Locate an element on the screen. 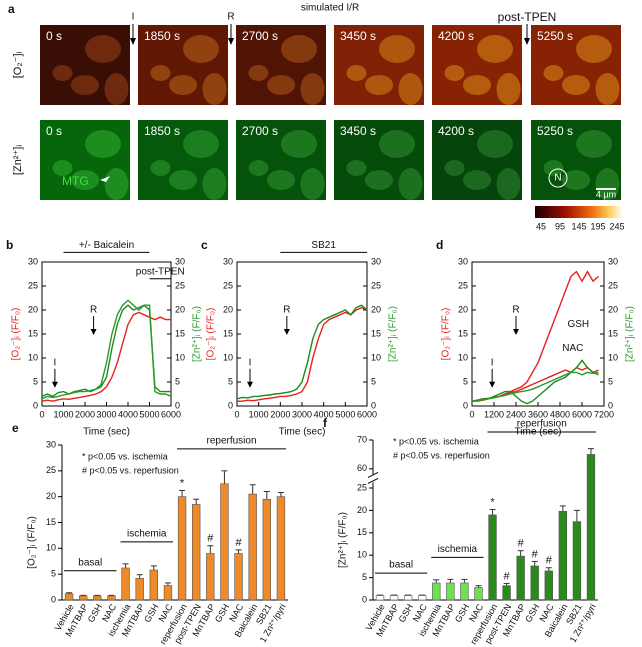 The width and height of the screenshot is (642, 647). annotation: NAC is located at coordinates (572, 348).